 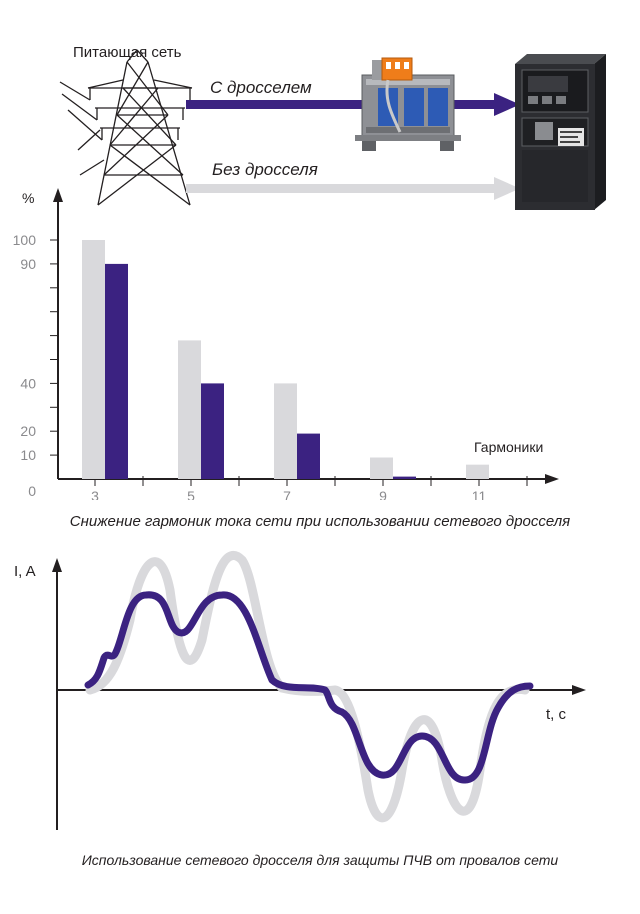 What do you see at coordinates (32, 491) in the screenshot?
I see `y-tick-label: 0` at bounding box center [32, 491].